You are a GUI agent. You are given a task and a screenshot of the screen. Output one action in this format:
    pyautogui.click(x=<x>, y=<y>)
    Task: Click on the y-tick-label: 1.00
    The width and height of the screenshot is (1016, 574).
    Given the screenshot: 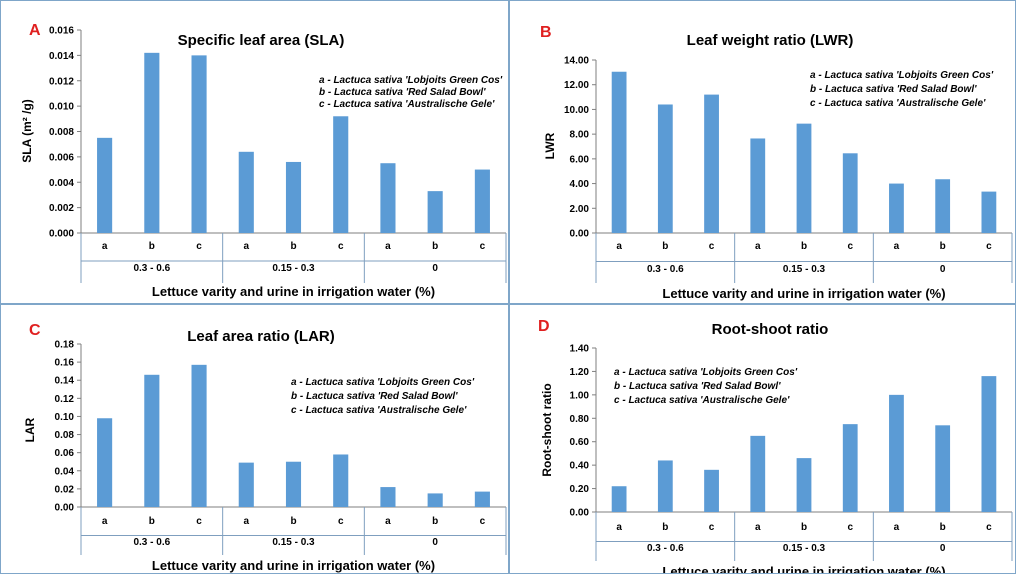 What is the action you would take?
    pyautogui.click(x=580, y=395)
    